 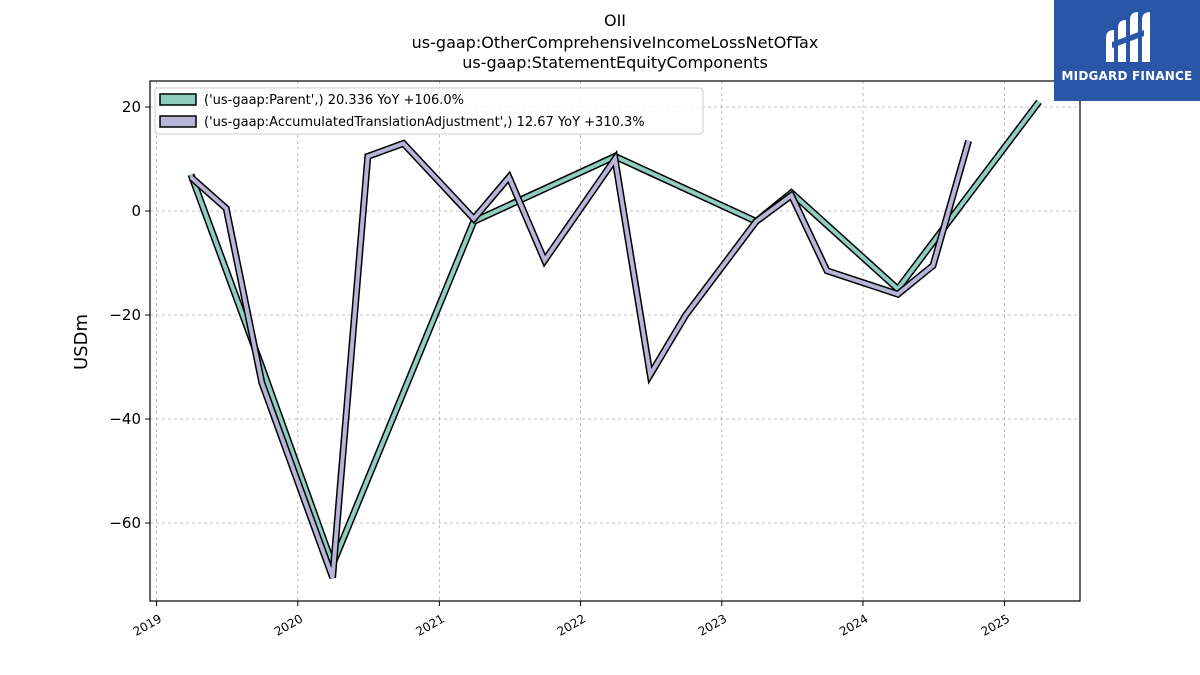 I want to click on x-tick-label: 2024, so click(x=853, y=624).